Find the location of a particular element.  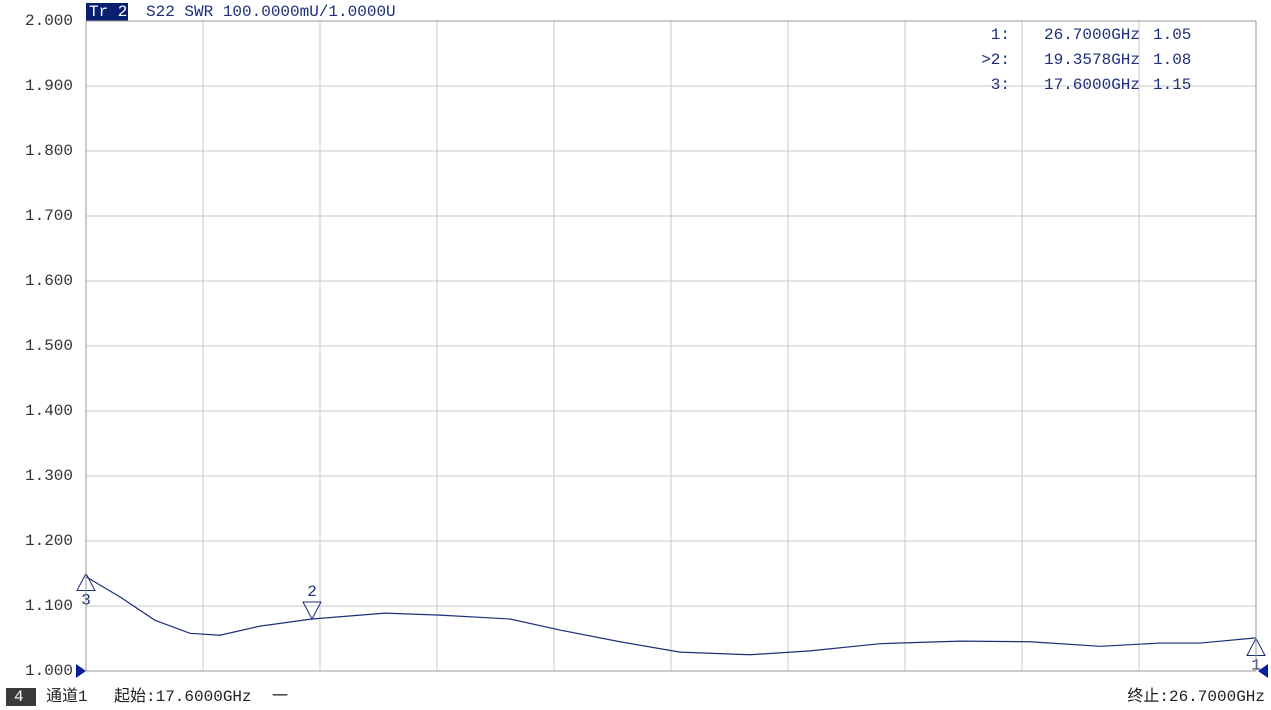

y-tick-label: 1.200 is located at coordinates (49, 541).